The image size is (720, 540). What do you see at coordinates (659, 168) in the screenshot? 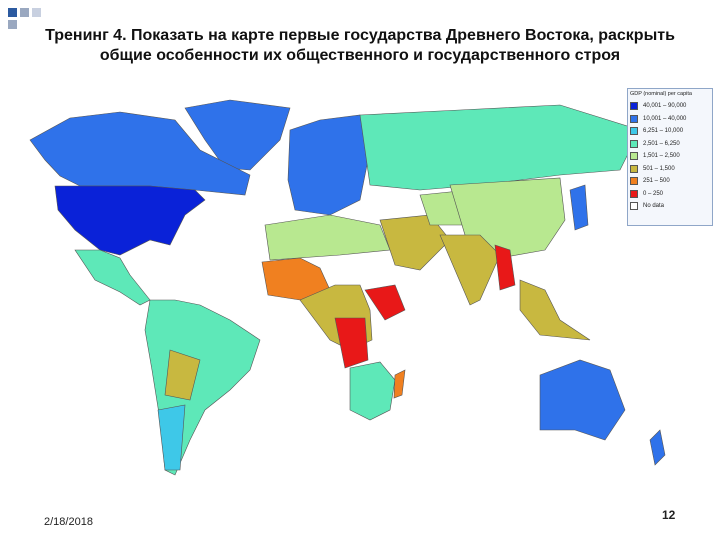
I see `legend-label: 501 – 1,500` at bounding box center [659, 168].